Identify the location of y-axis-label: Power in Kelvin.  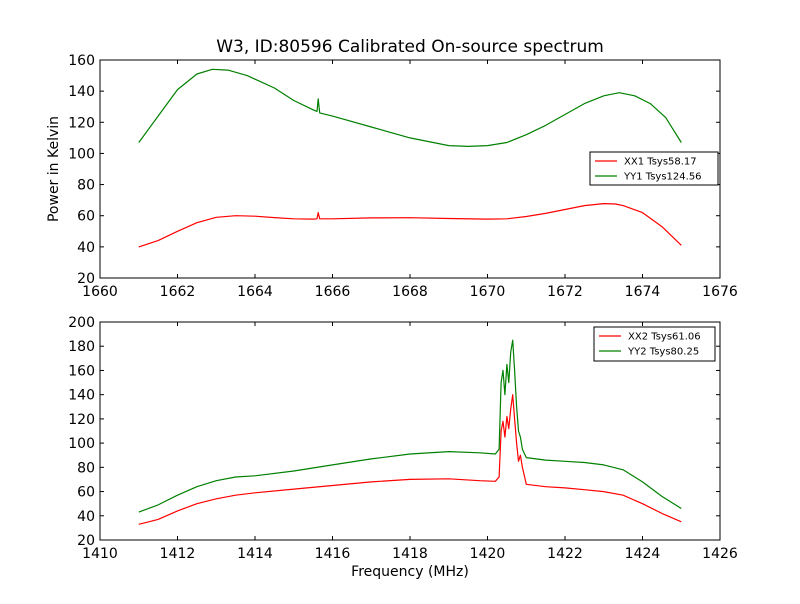
(54, 169).